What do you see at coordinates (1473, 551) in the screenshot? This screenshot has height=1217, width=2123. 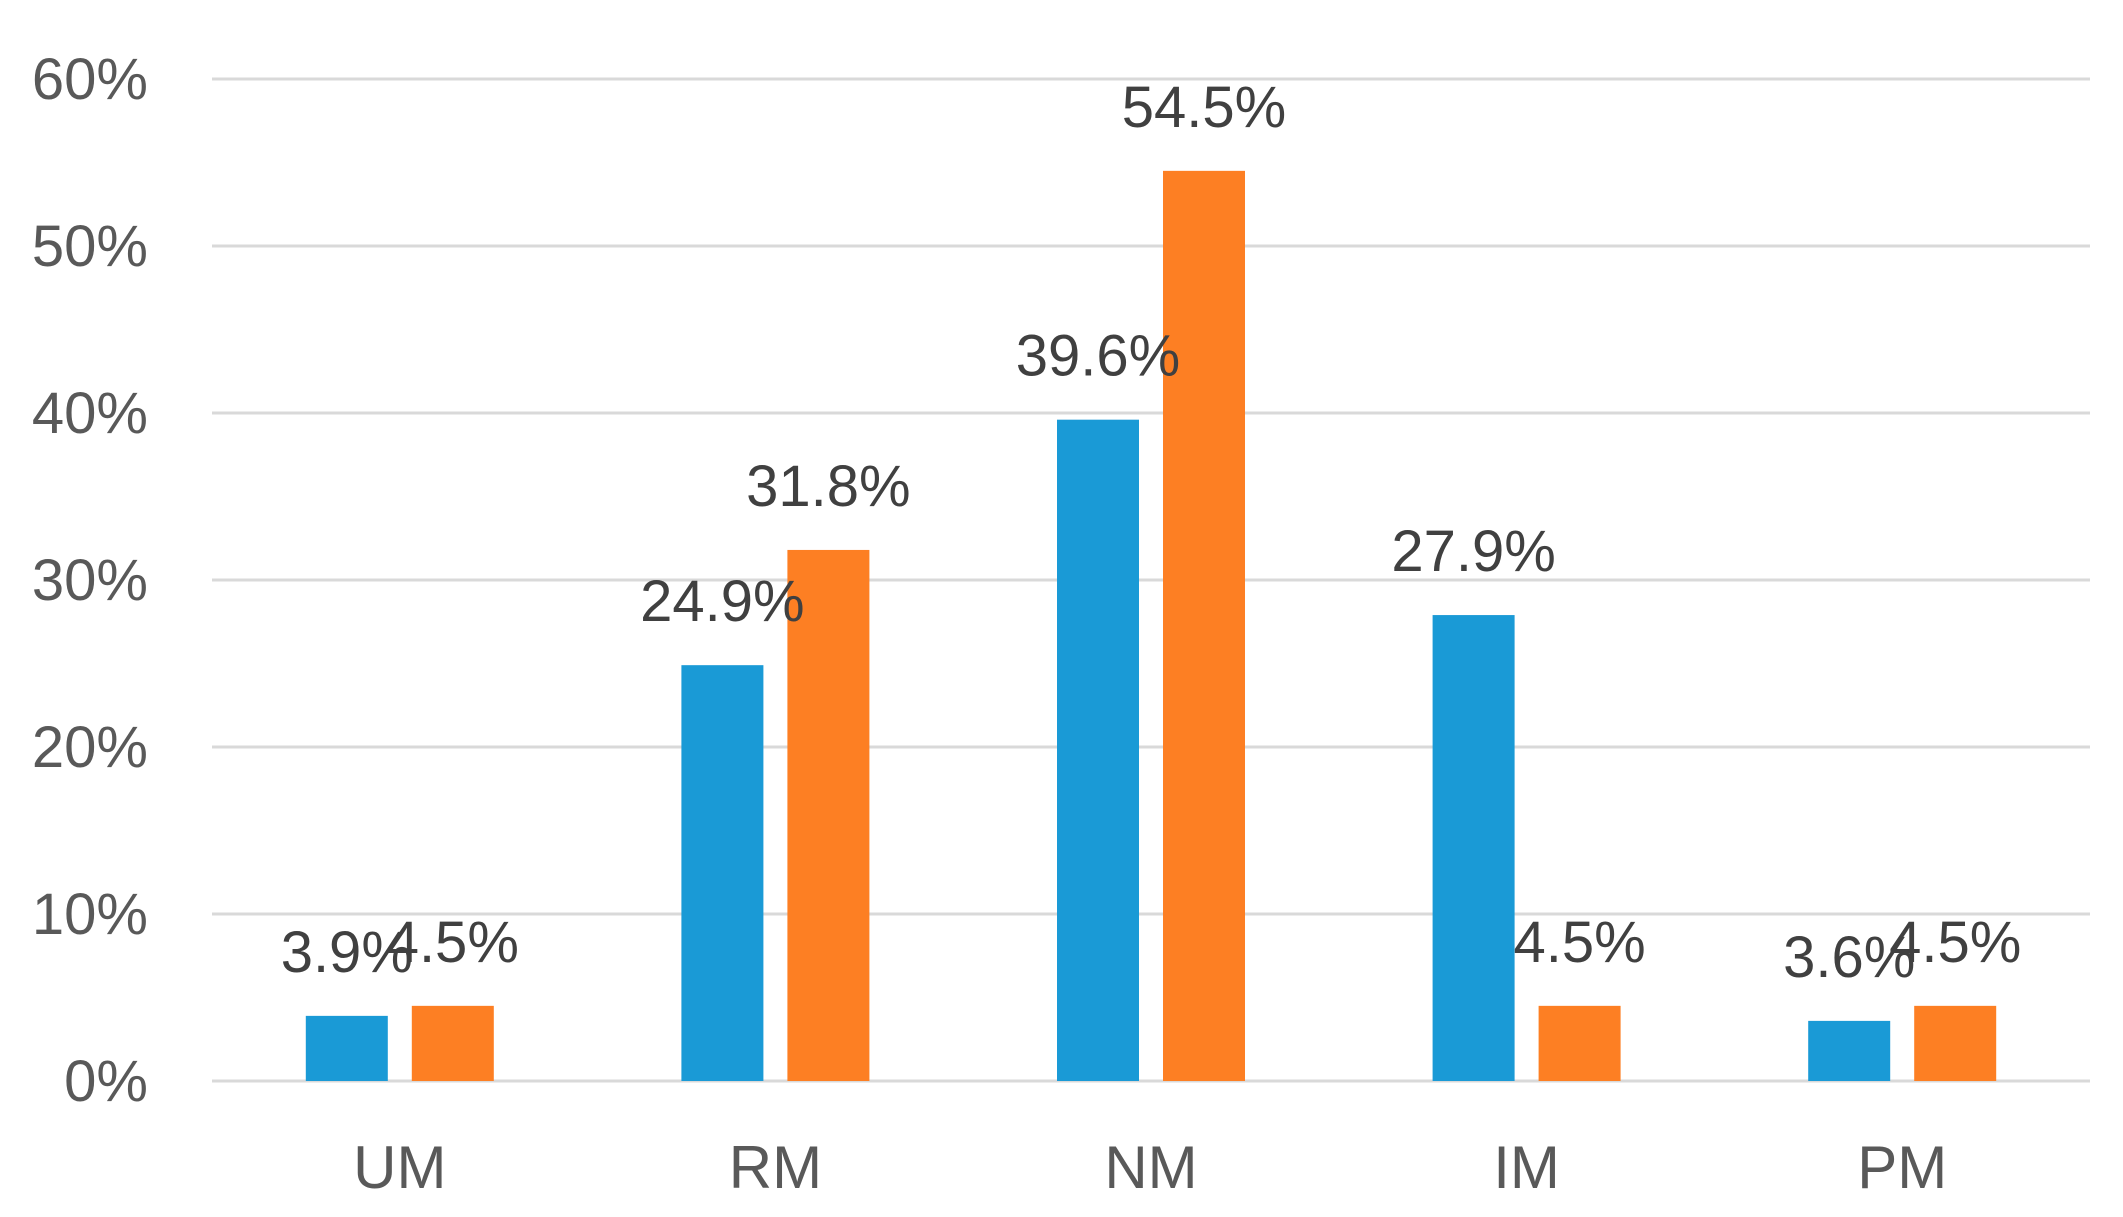 I see `data-label: 27.9%` at bounding box center [1473, 551].